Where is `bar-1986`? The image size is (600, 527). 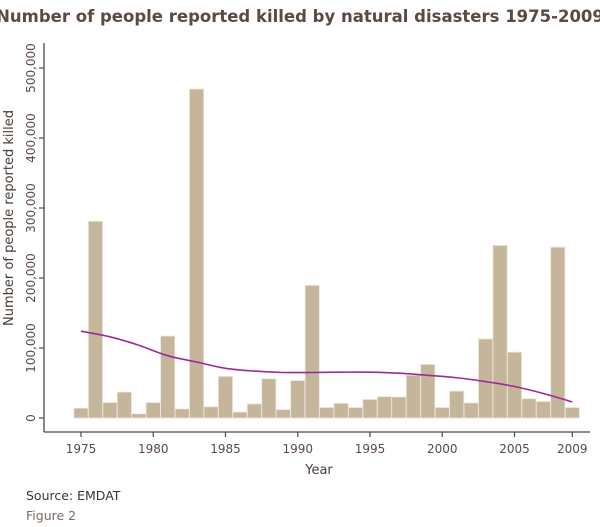
bar-1986 is located at coordinates (240, 415).